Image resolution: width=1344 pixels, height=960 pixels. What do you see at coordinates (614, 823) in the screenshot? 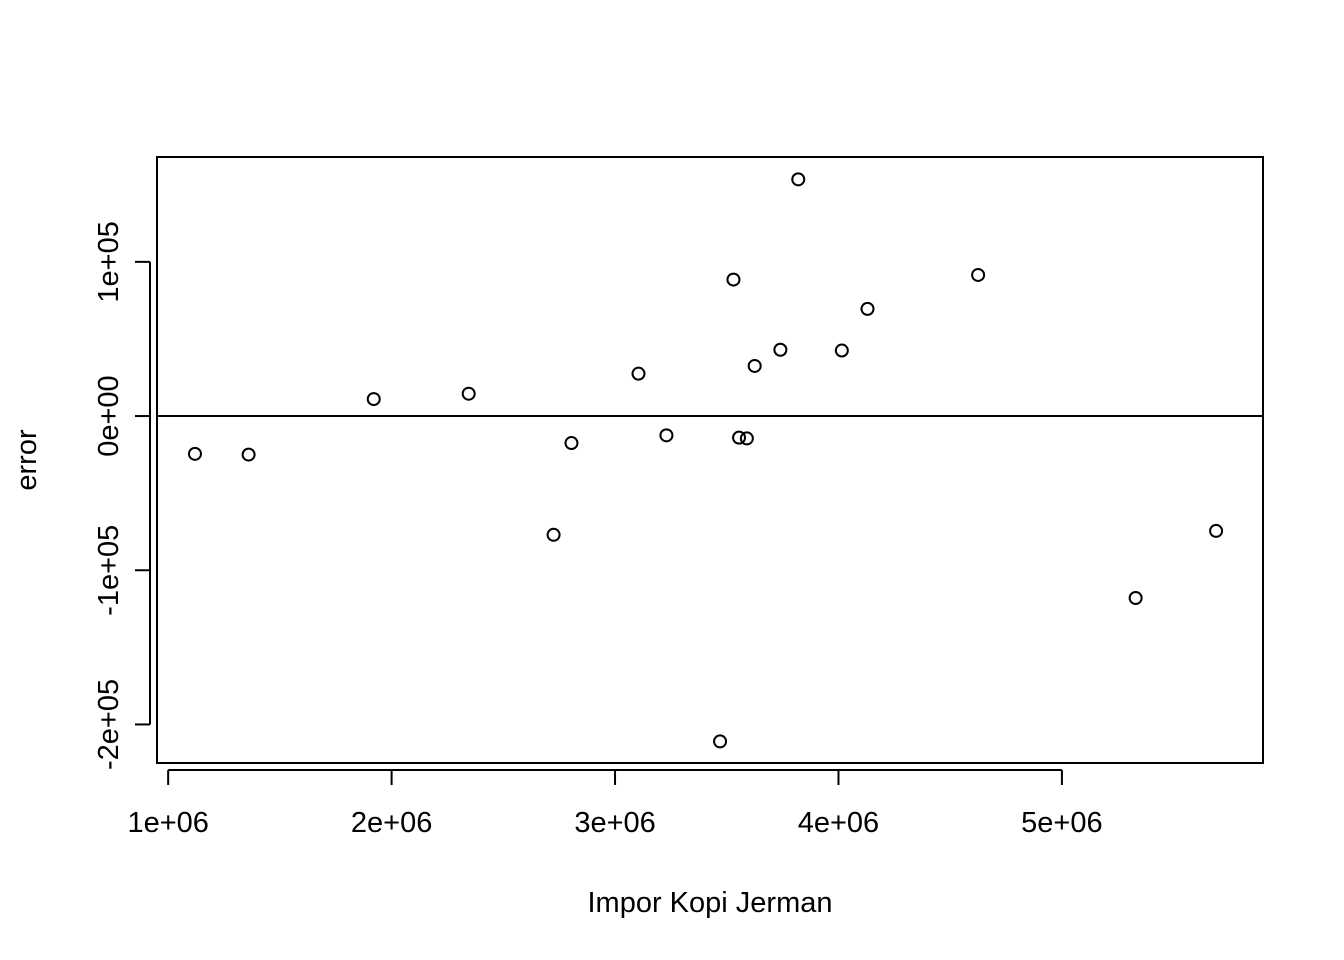
I see `x-tick-label: 3e+06` at bounding box center [614, 823].